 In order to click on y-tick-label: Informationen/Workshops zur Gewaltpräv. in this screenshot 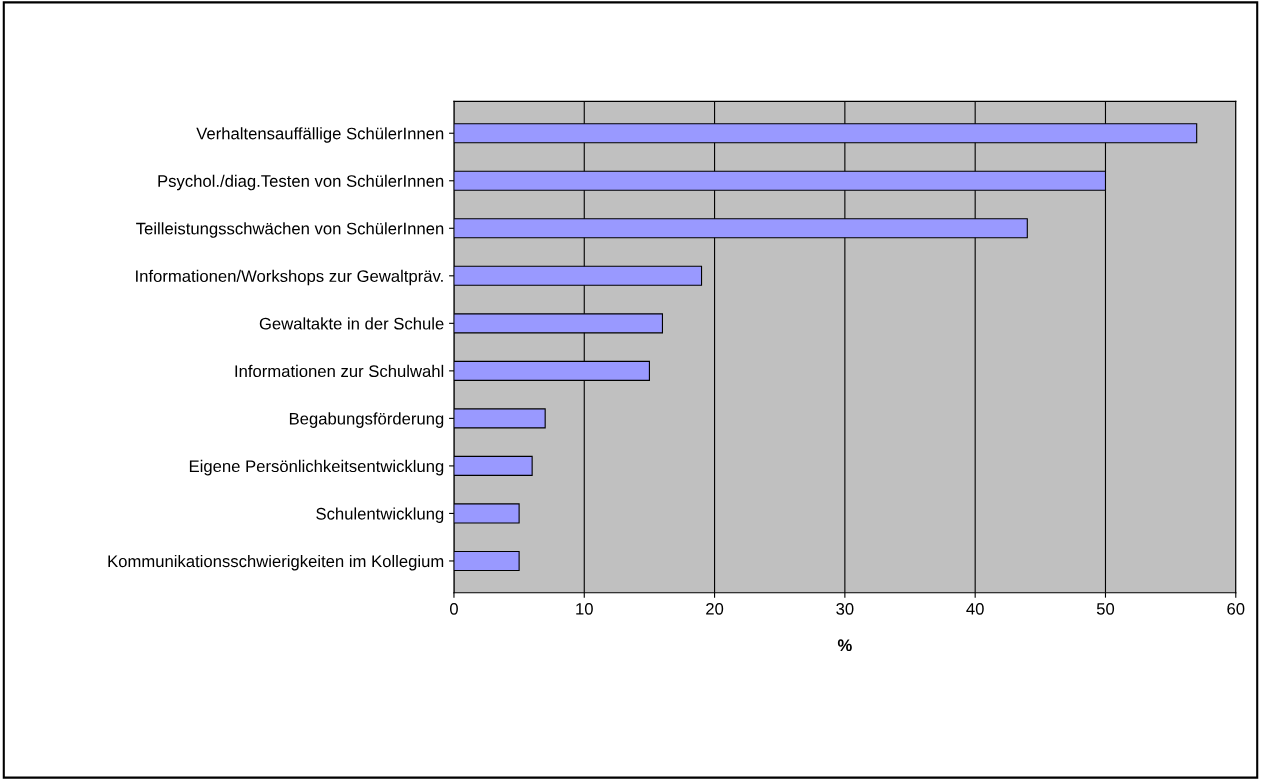, I will do `click(289, 277)`.